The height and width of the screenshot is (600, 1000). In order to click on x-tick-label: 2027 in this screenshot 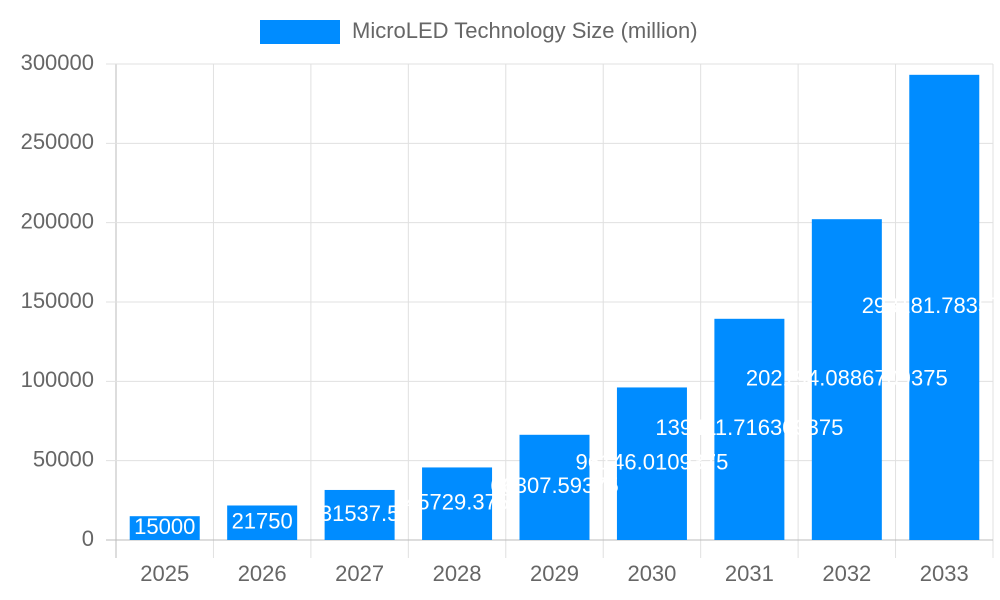, I will do `click(359, 573)`.